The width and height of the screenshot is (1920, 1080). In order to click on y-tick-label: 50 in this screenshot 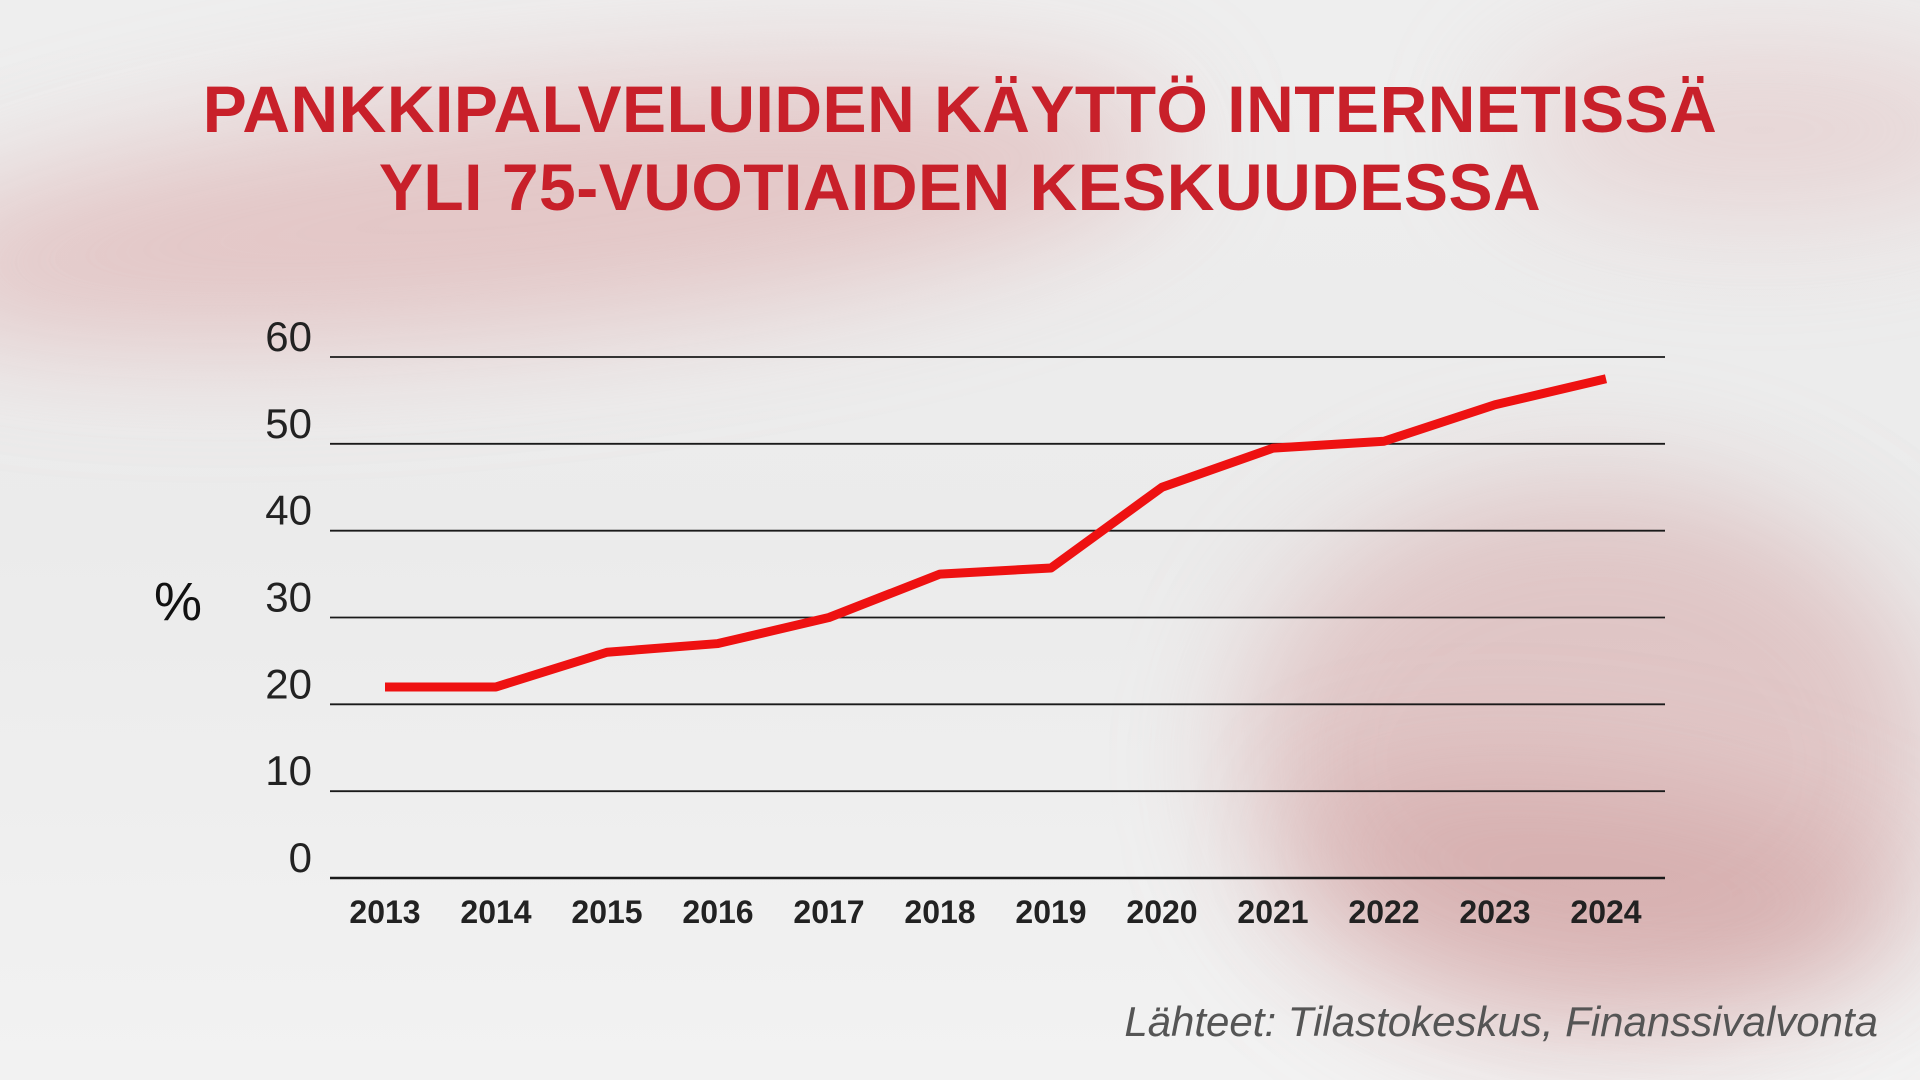, I will do `click(288, 423)`.